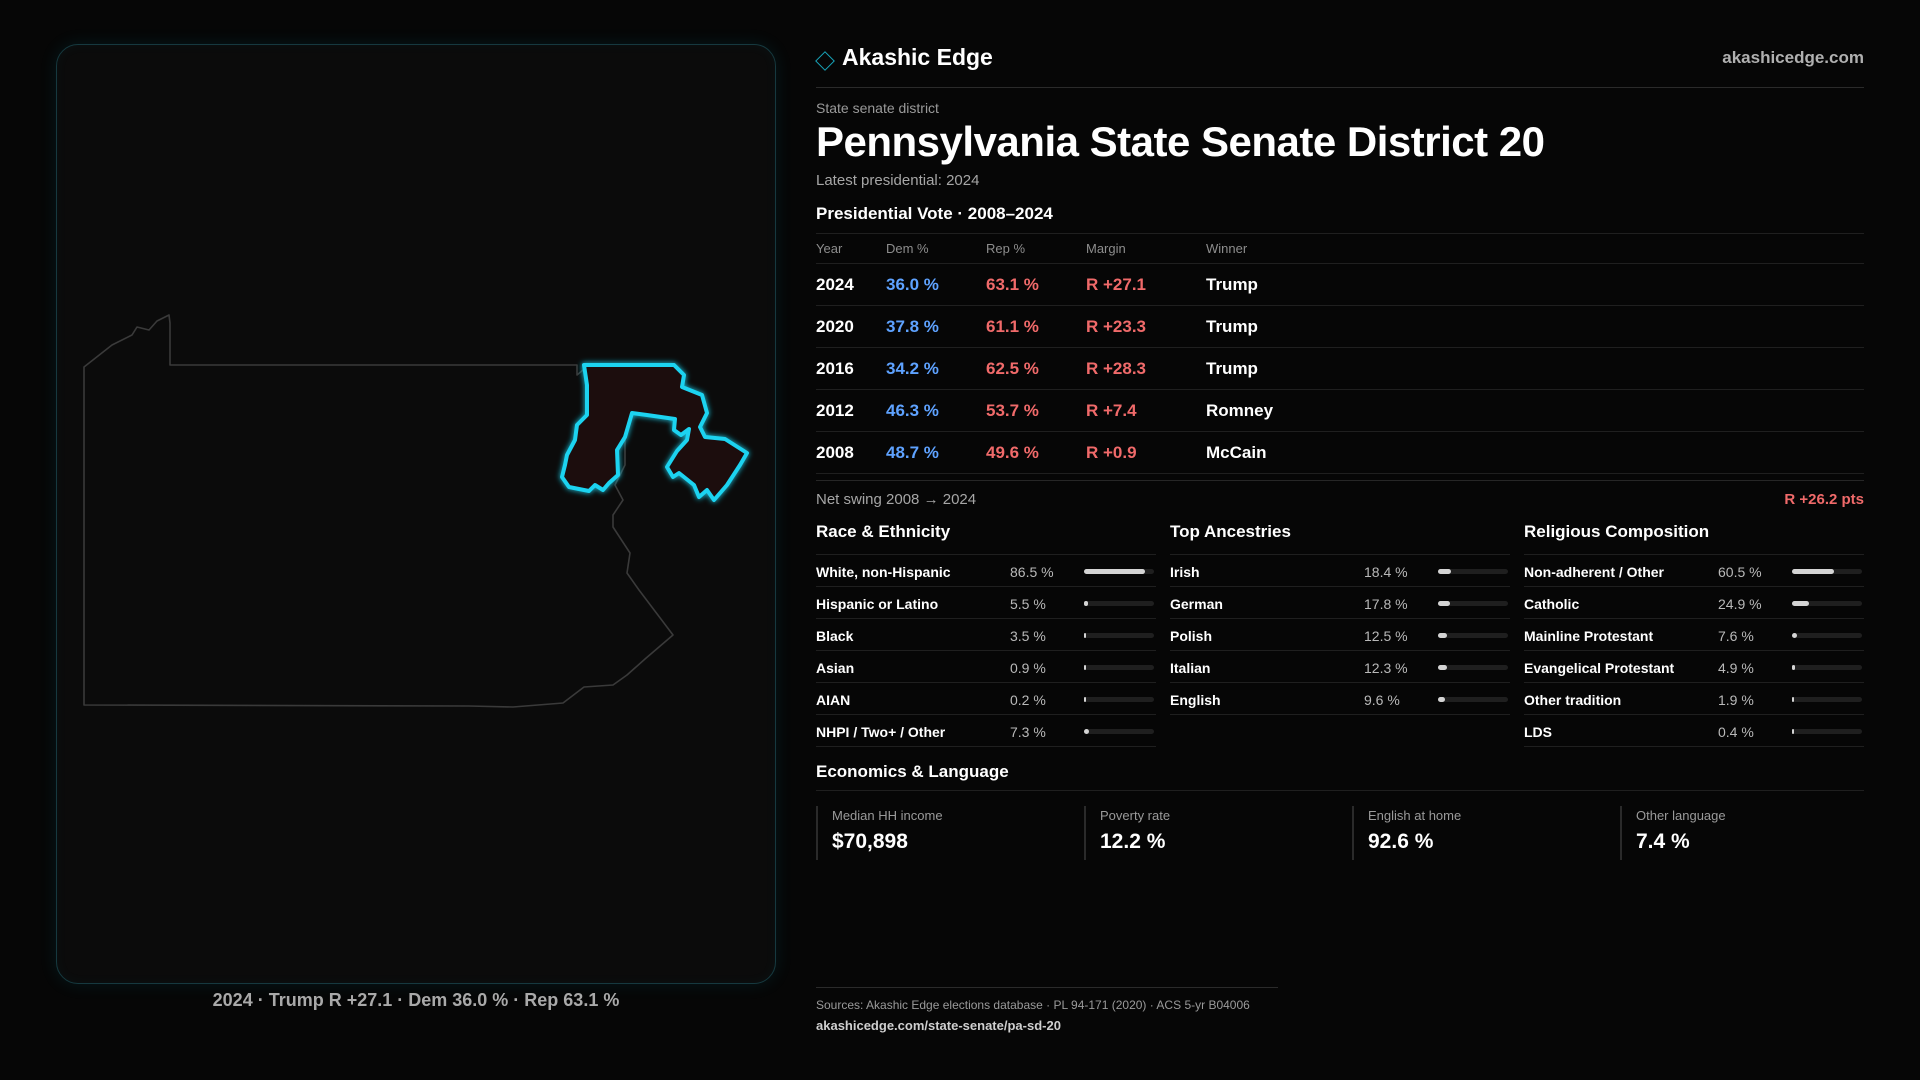 This screenshot has height=1080, width=1920. What do you see at coordinates (1111, 410) in the screenshot?
I see `margin-cell: R +7.4` at bounding box center [1111, 410].